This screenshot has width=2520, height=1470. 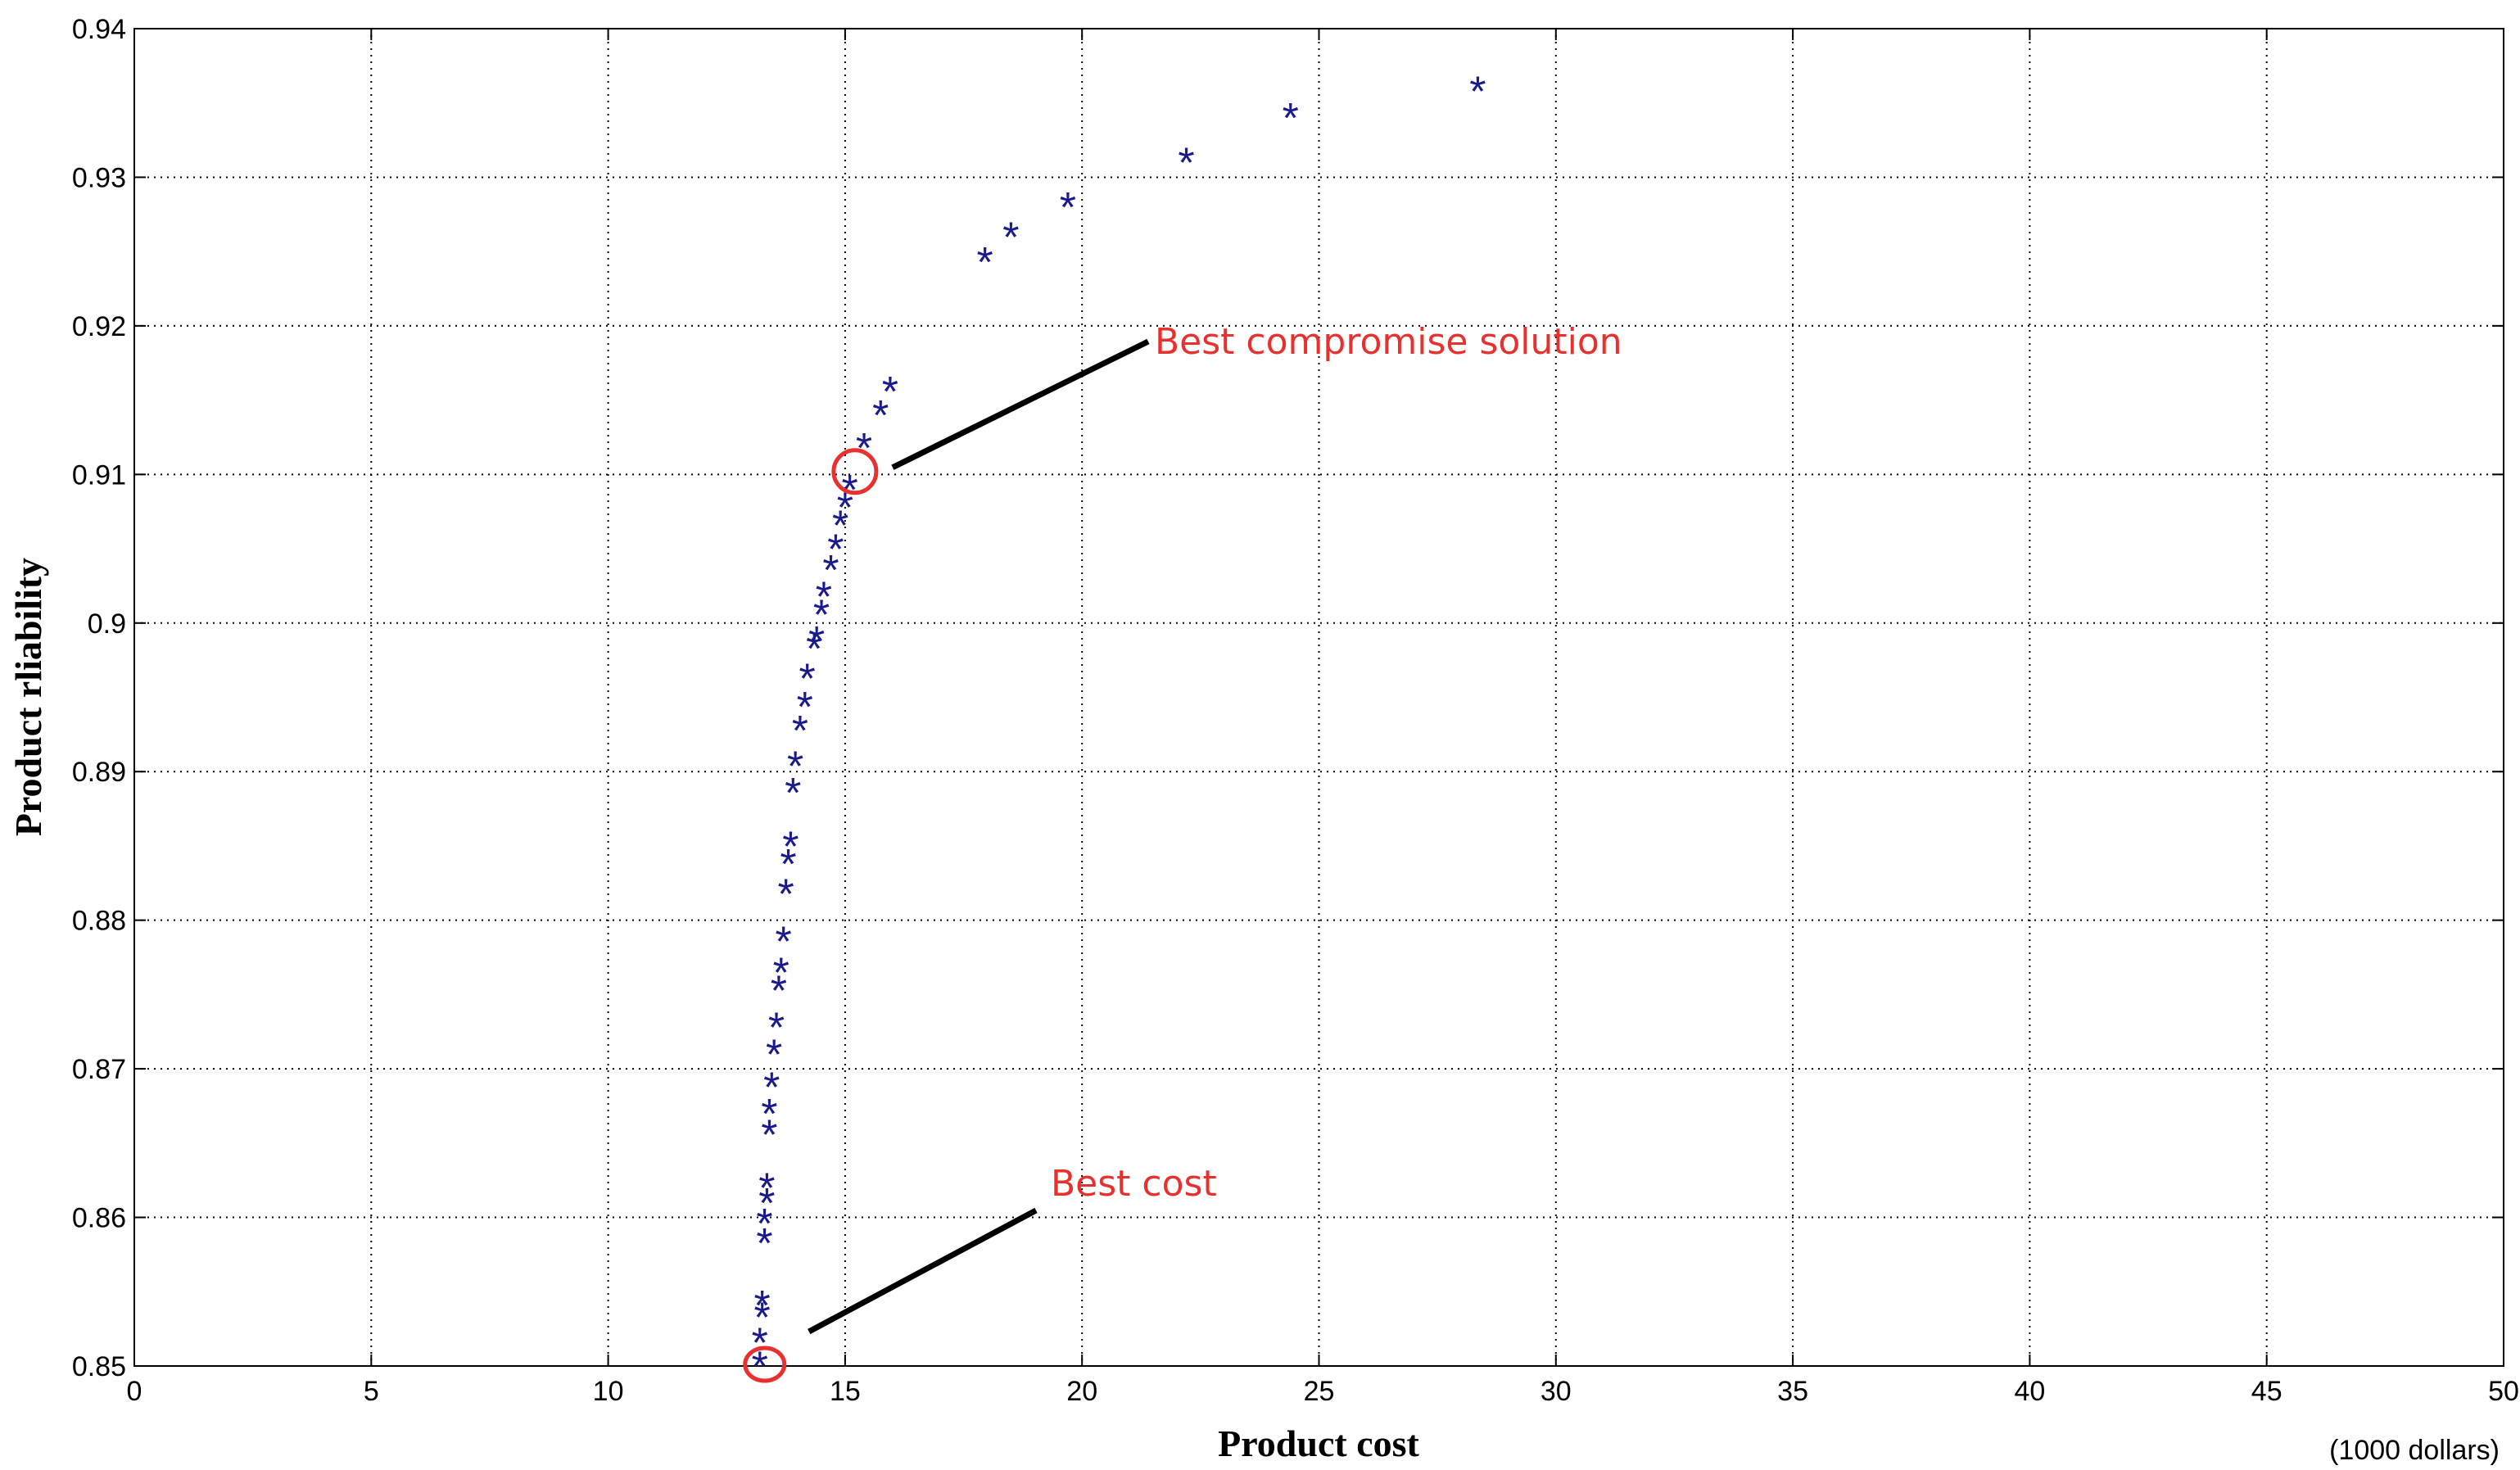 I want to click on y-tick-label: 0.88, so click(x=99, y=921).